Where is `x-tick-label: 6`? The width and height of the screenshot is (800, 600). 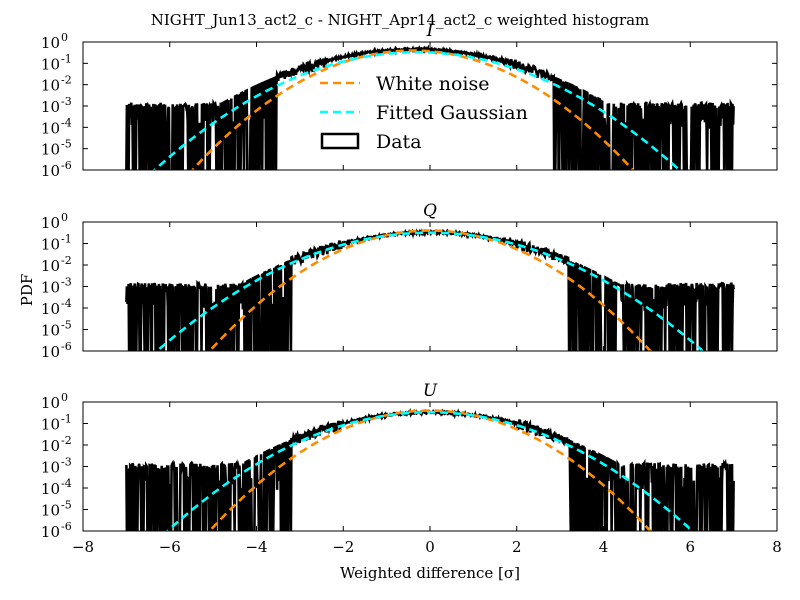 x-tick-label: 6 is located at coordinates (690, 547).